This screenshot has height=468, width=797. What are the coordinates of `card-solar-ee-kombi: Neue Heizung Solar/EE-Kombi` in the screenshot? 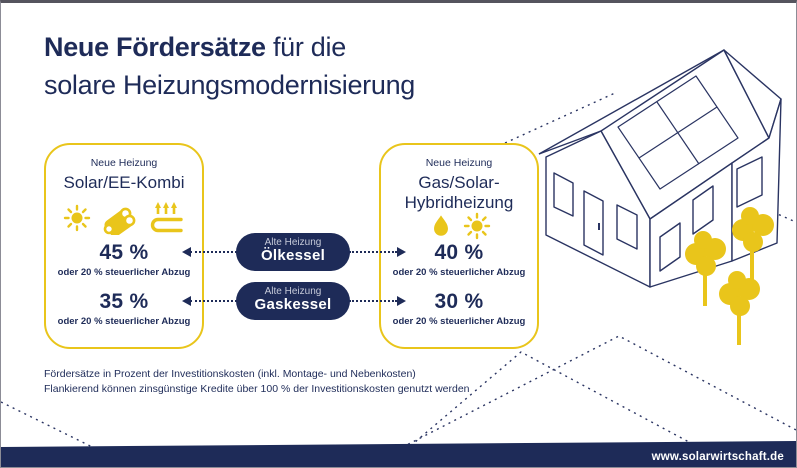 It's located at (124, 246).